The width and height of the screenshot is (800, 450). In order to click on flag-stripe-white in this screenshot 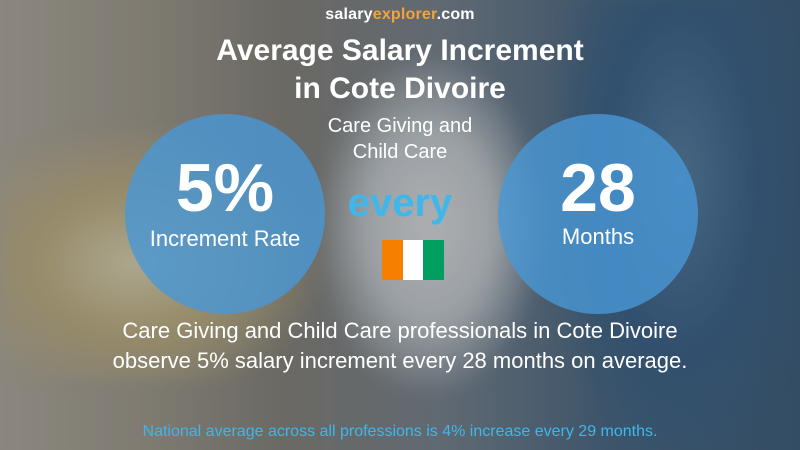, I will do `click(413, 260)`.